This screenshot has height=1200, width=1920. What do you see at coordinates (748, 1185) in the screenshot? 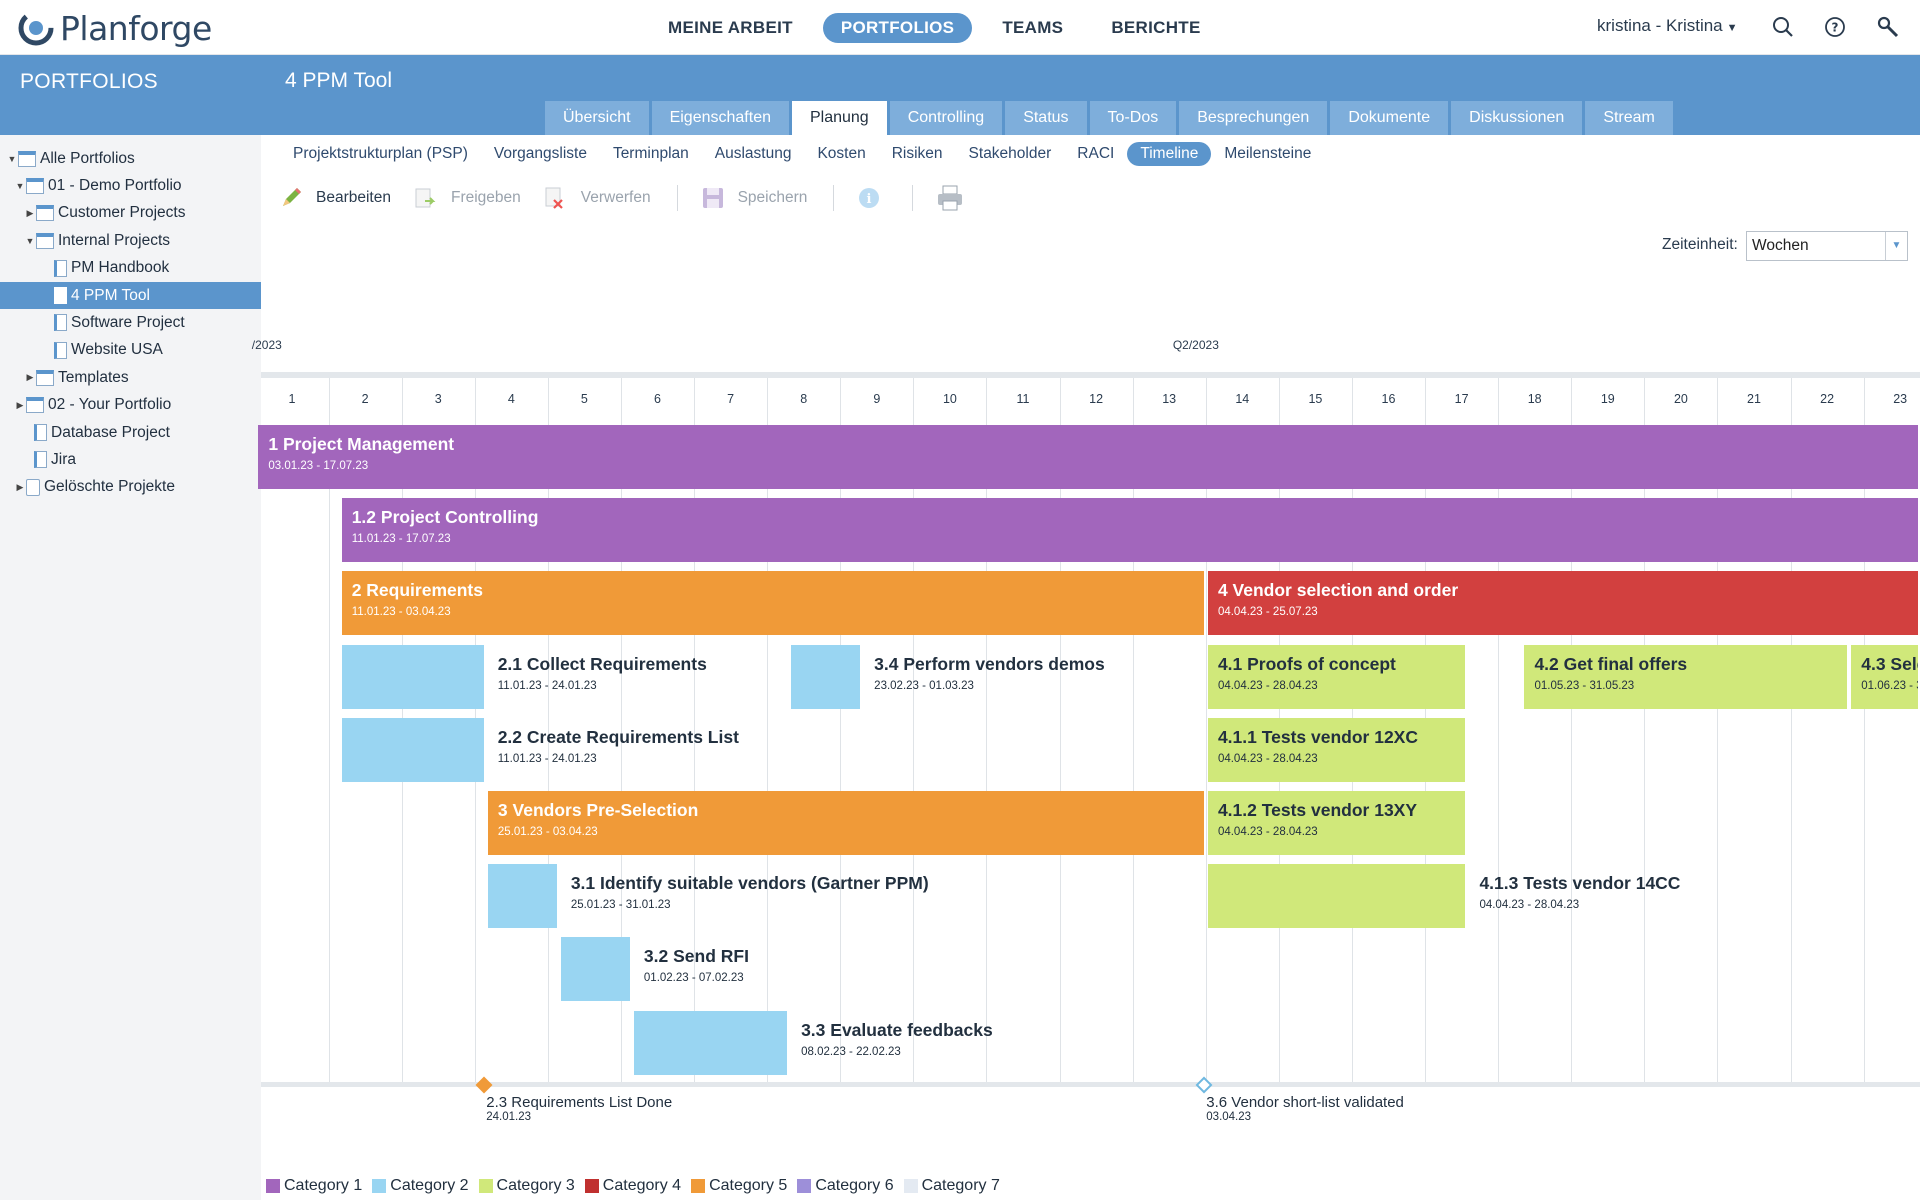
I see `legend-label: Category 5` at bounding box center [748, 1185].